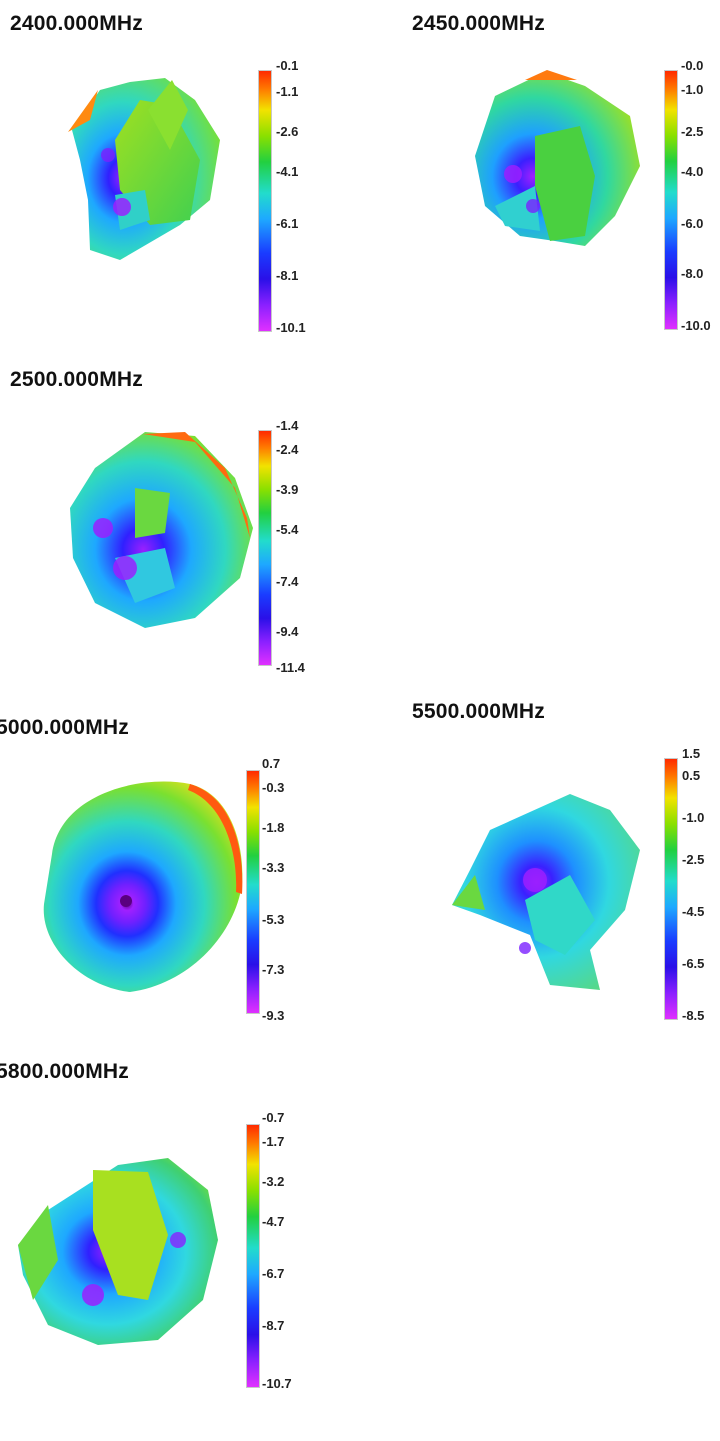 The height and width of the screenshot is (1441, 720). Describe the element at coordinates (76, 23) in the screenshot. I see `panel-title: 2400.000MHz` at that location.